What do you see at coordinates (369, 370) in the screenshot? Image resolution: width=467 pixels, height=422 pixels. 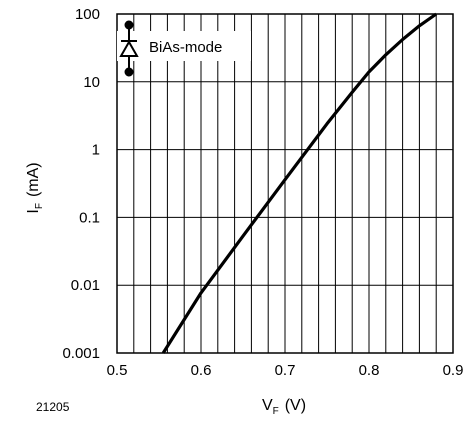 I see `x-tick-label: 0.8` at bounding box center [369, 370].